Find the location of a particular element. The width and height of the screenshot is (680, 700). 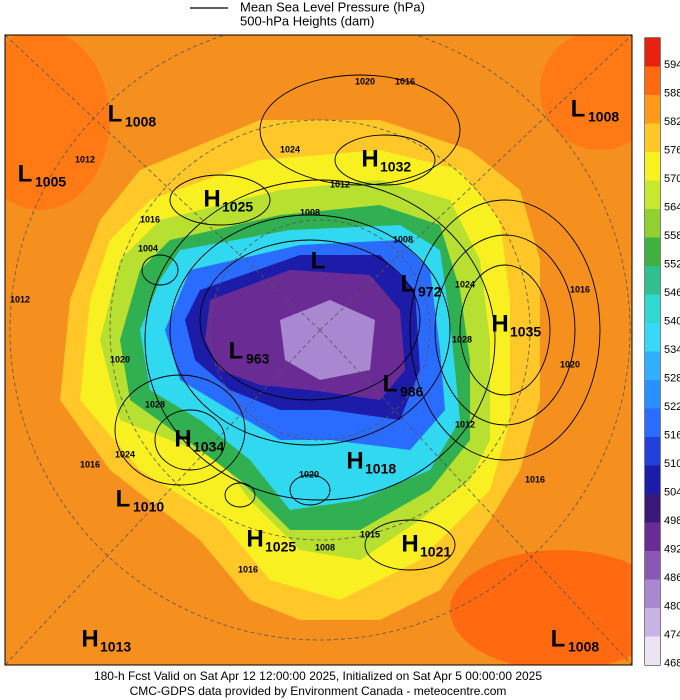

legend-text: 500-hPa Heights (dam) is located at coordinates (307, 20).